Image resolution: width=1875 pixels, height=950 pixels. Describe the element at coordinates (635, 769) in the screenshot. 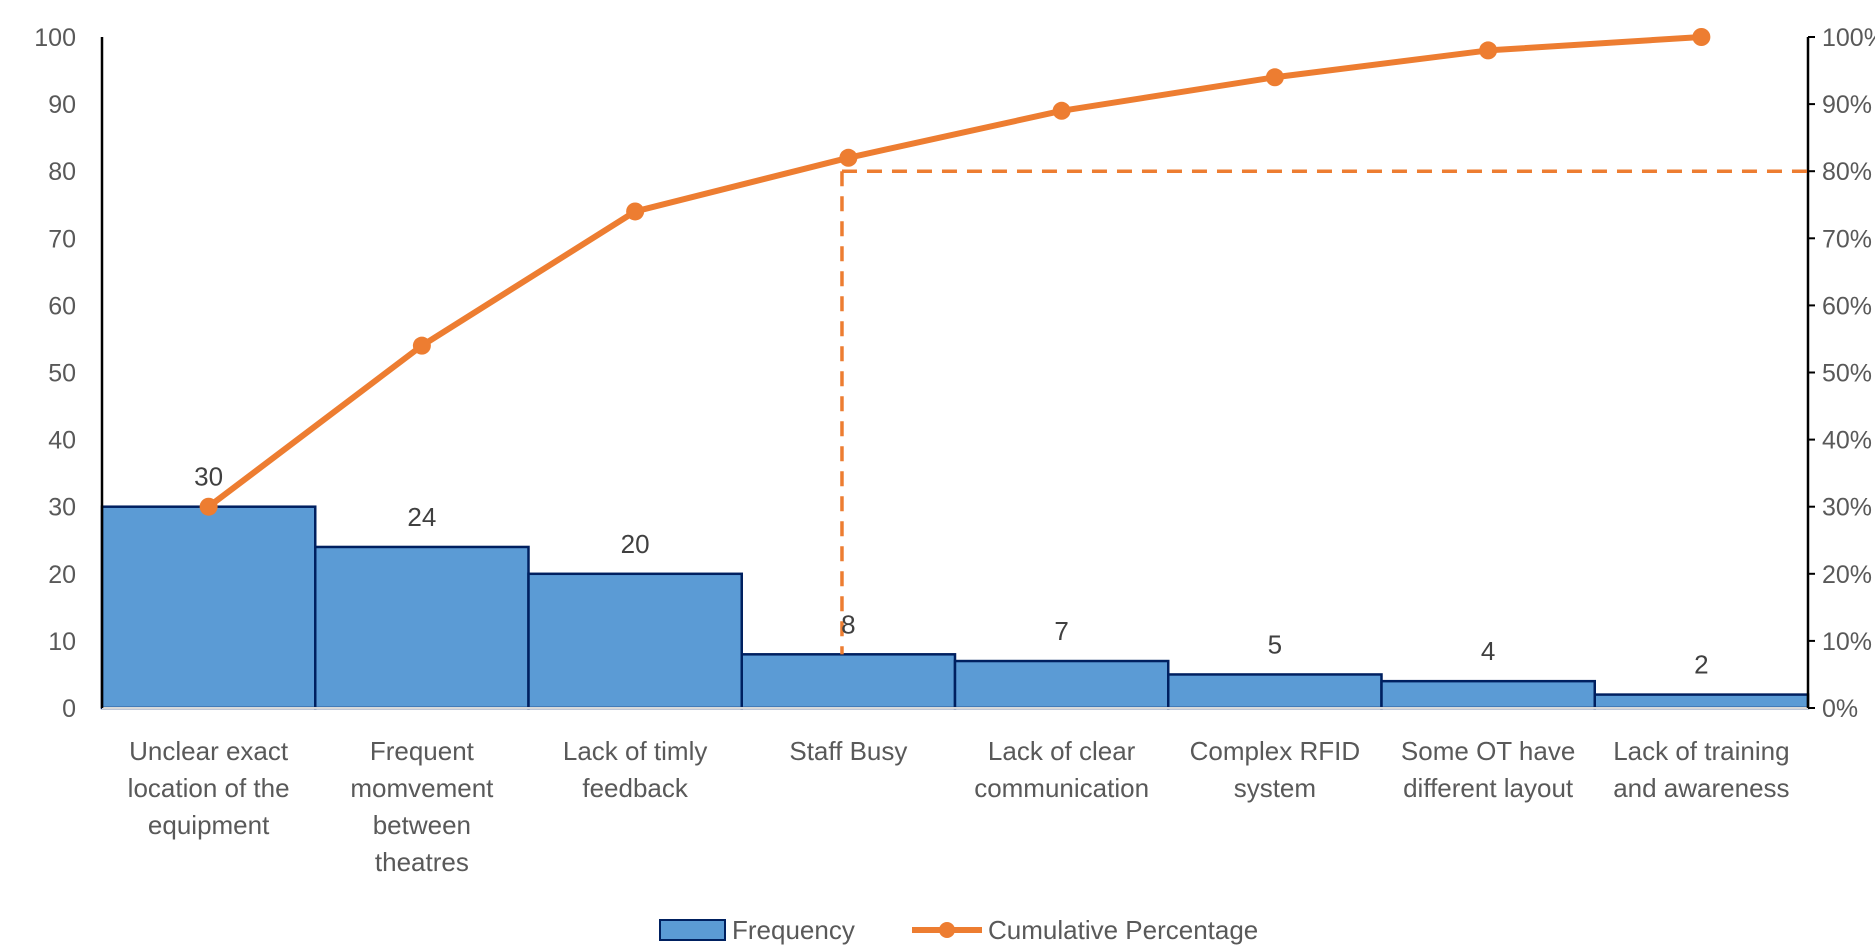

I see `category-label-3: Lack of timly feedback` at that location.